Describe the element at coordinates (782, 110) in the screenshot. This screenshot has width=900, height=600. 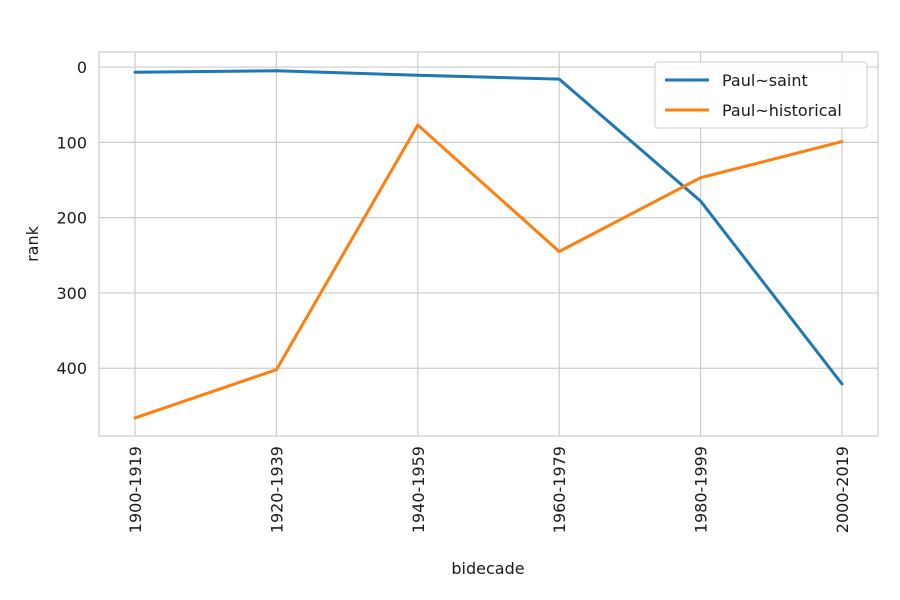
I see `legend-label-paul-historical: Paul~historical` at that location.